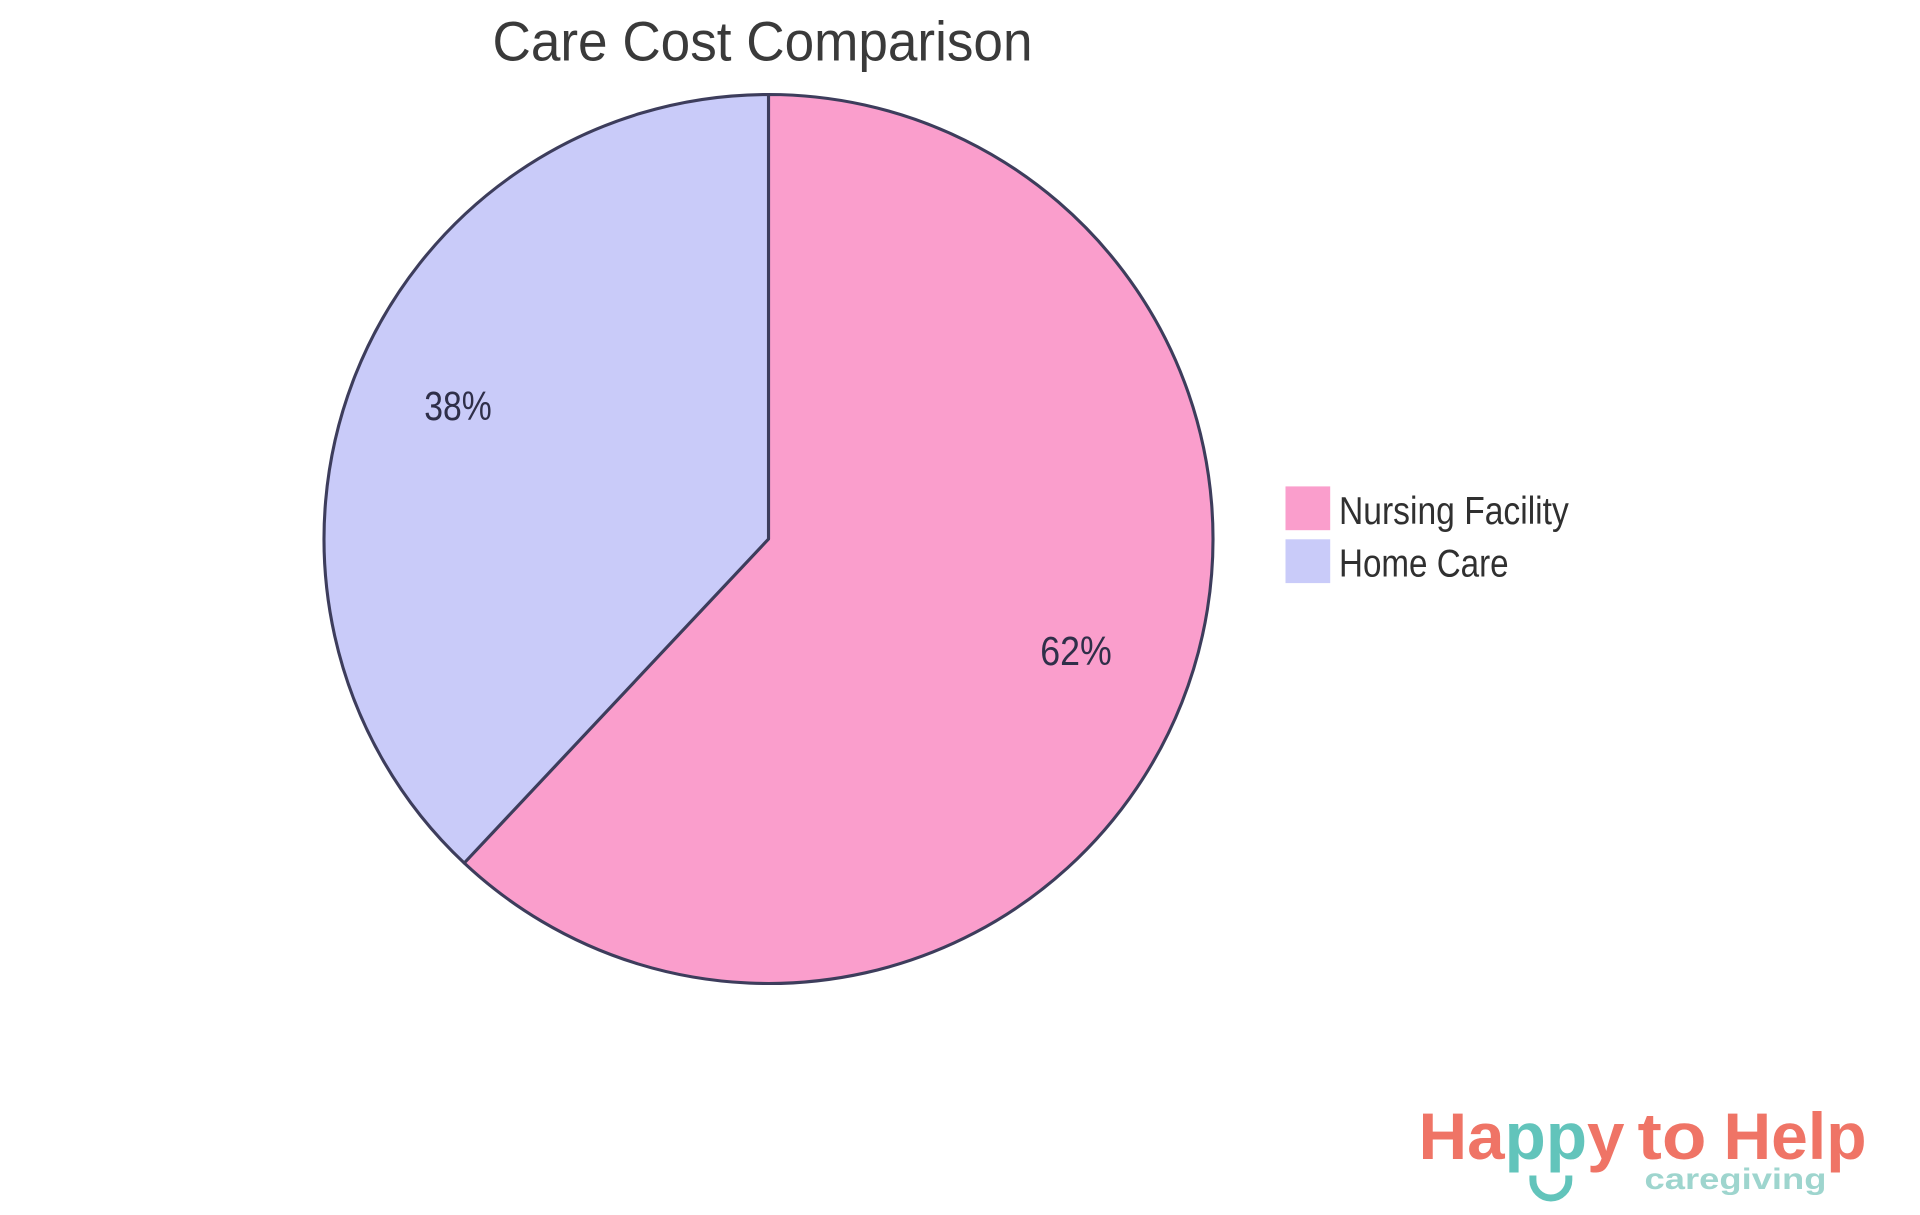  I want to click on svg-text: Happy, so click(1522, 1136).